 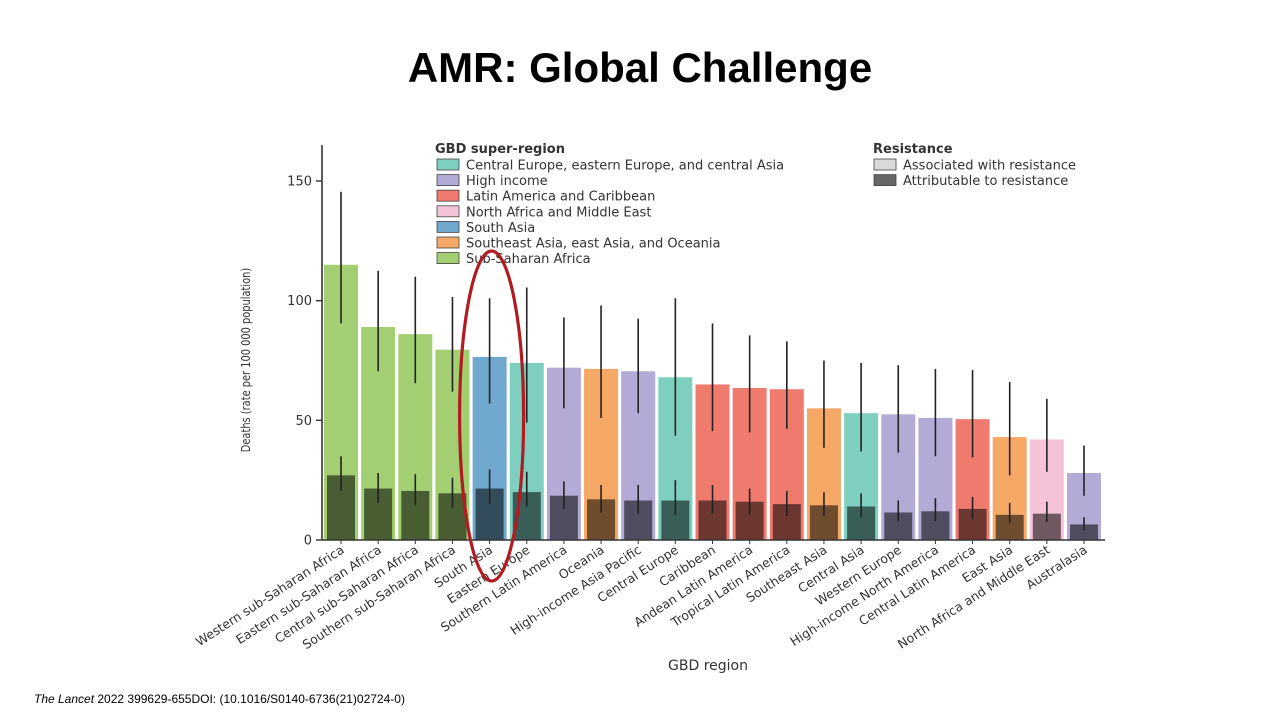 What do you see at coordinates (448, 164) in the screenshot?
I see `legend-swatch-ceeca` at bounding box center [448, 164].